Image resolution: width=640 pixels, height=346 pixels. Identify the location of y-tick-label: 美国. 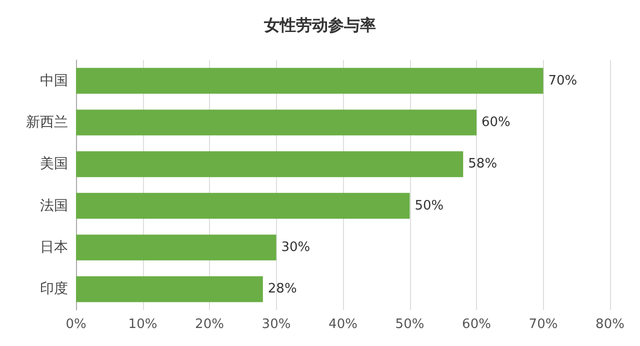
(54, 164).